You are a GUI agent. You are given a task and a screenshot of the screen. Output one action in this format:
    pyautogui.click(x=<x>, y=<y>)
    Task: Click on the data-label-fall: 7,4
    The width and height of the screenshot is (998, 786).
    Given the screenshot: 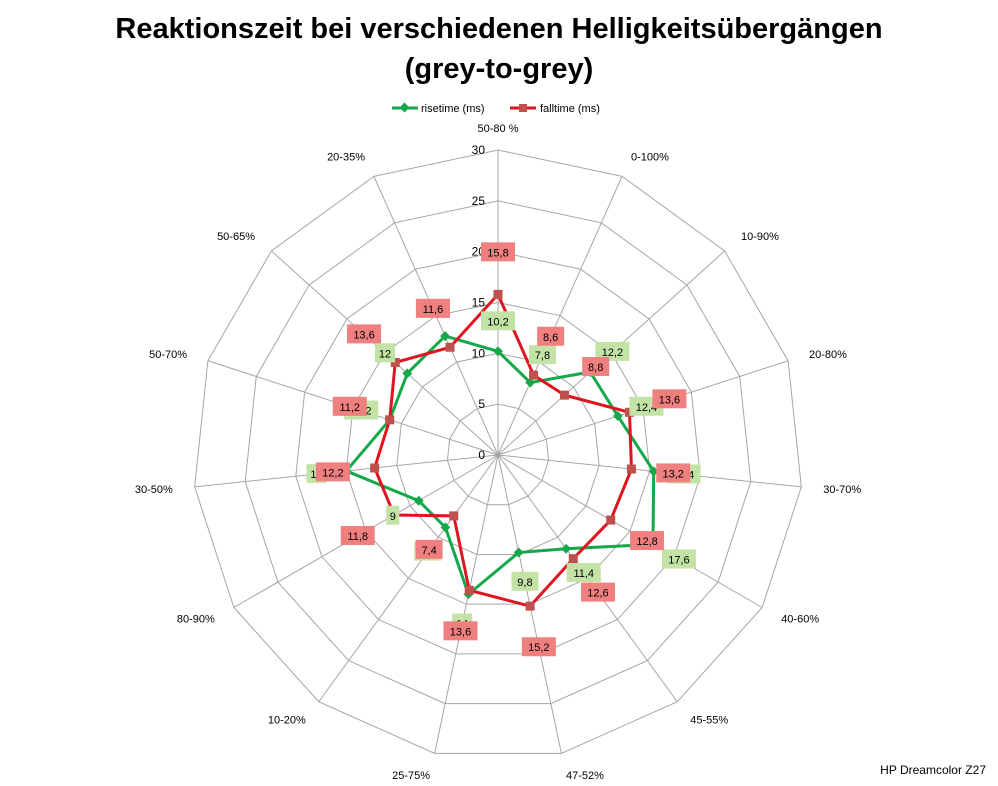 What is the action you would take?
    pyautogui.click(x=428, y=551)
    